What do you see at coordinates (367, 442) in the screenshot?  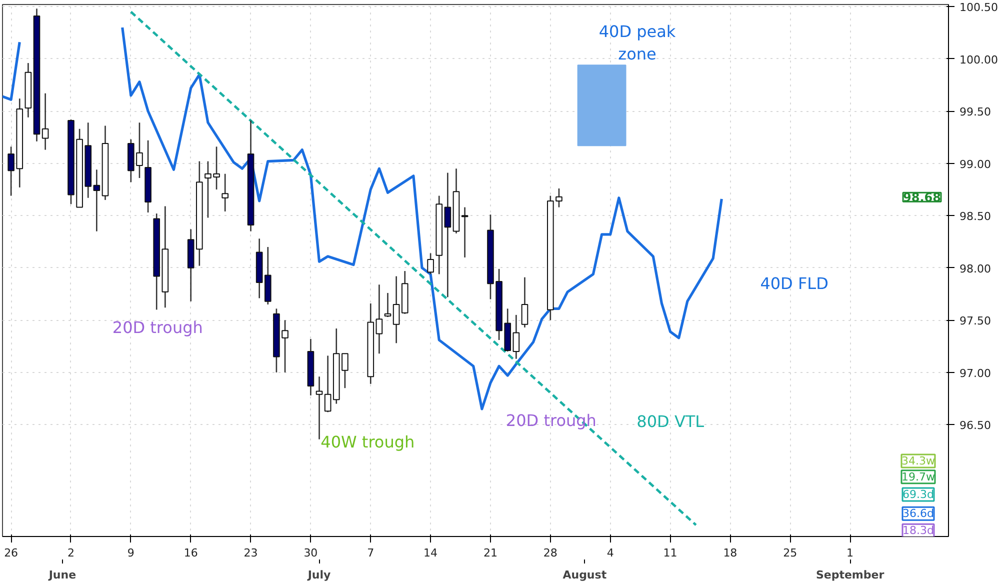 I see `annotation: 40W trough` at bounding box center [367, 442].